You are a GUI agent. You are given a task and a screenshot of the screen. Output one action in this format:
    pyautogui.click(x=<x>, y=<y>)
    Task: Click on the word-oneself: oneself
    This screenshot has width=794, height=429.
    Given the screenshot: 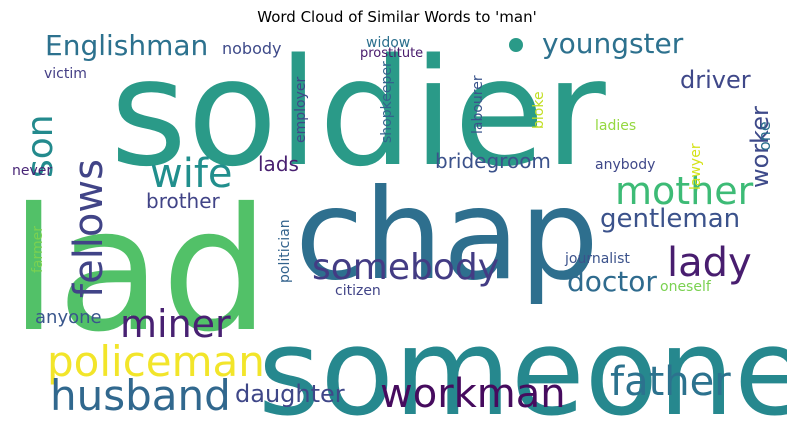 What is the action you would take?
    pyautogui.click(x=686, y=287)
    